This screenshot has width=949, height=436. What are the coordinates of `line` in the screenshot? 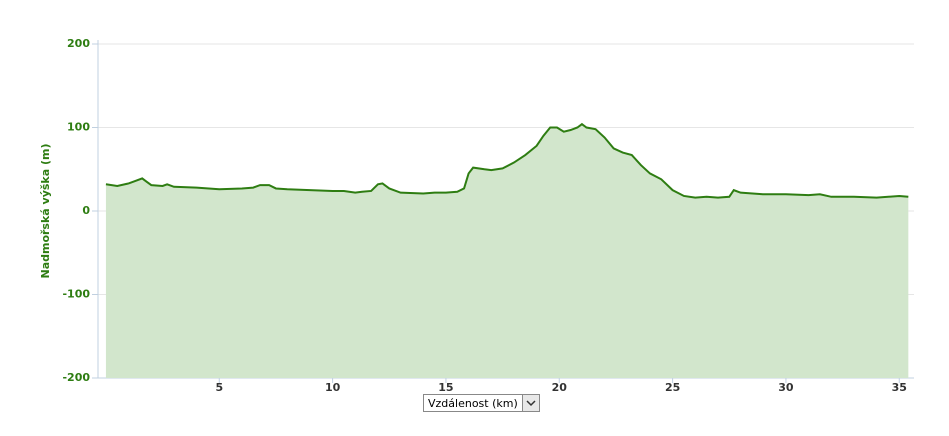 It's located at (507, 160).